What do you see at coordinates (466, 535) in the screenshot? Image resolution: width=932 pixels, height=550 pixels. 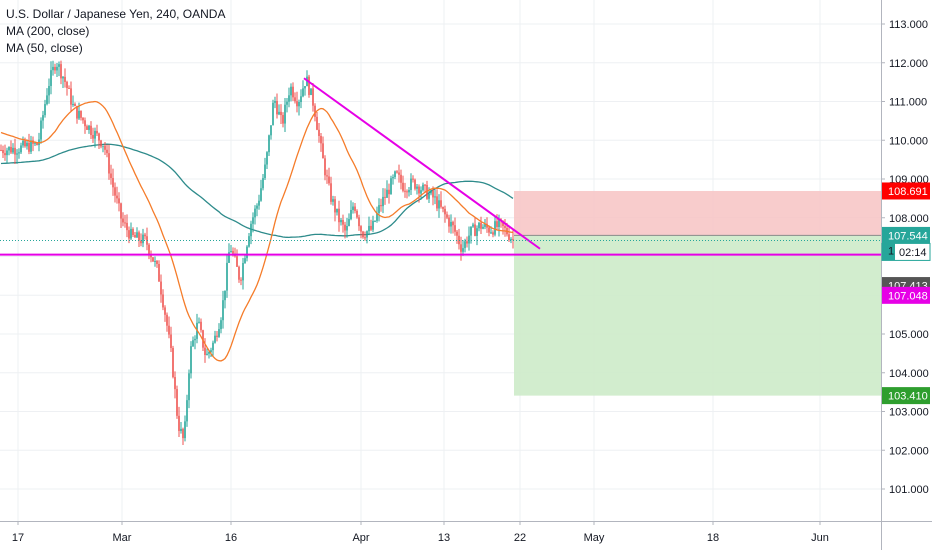 I see `time-axis: 17 Mar 16 Apr 13 22 May 18 Jun` at bounding box center [466, 535].